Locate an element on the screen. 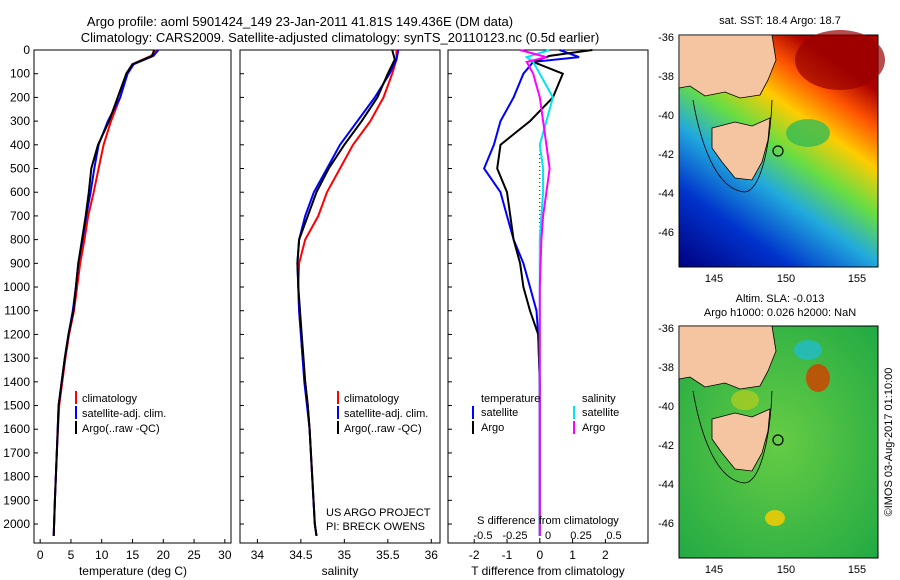  sdiff-tick-1: -0.25 is located at coordinates (514, 536).